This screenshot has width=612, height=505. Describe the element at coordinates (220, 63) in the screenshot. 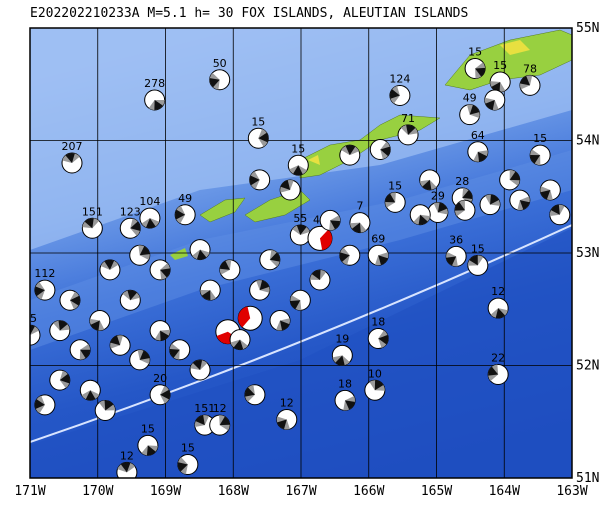

I see `depth-label: 50` at that location.